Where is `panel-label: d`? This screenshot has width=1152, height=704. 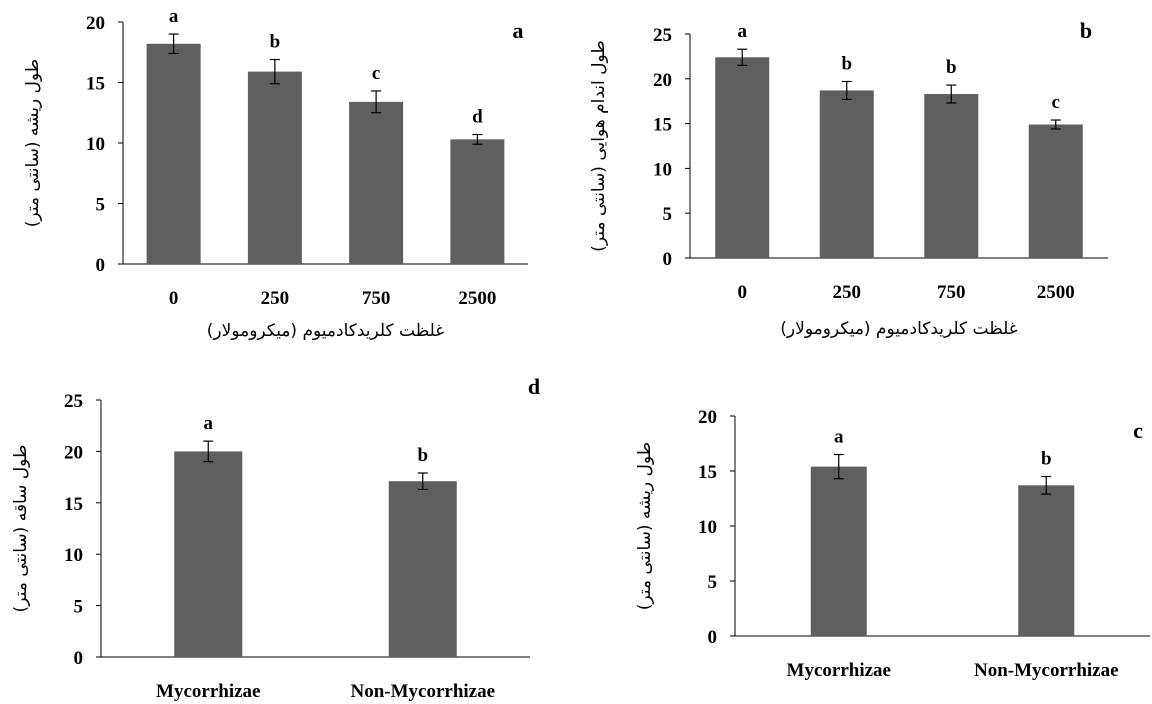
panel-label: d is located at coordinates (534, 386).